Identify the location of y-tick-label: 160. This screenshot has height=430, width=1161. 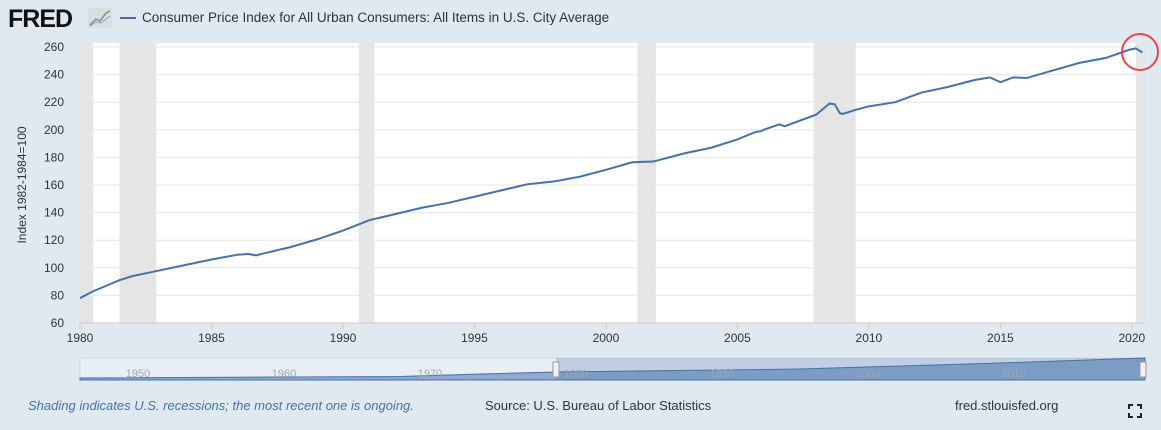
(54, 185).